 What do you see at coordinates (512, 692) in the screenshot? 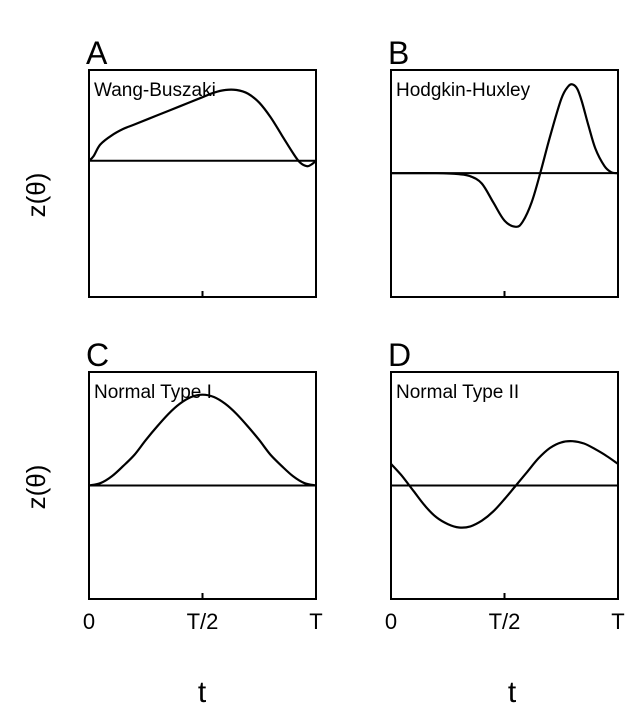
I see `xlabel-right: t` at bounding box center [512, 692].